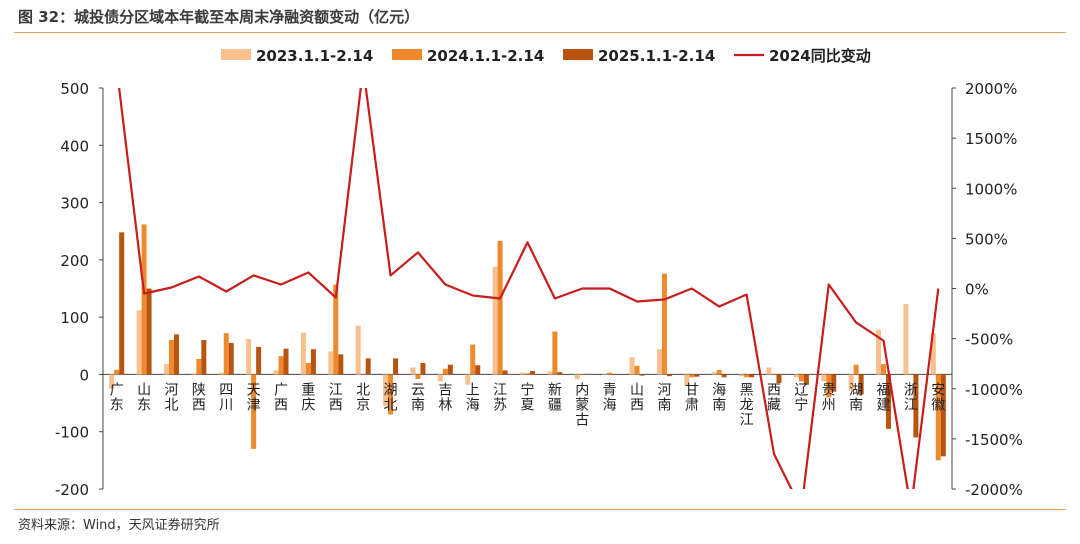 This screenshot has height=544, width=1080. Describe the element at coordinates (977, 290) in the screenshot. I see `y2-tick-label: 0%` at that location.